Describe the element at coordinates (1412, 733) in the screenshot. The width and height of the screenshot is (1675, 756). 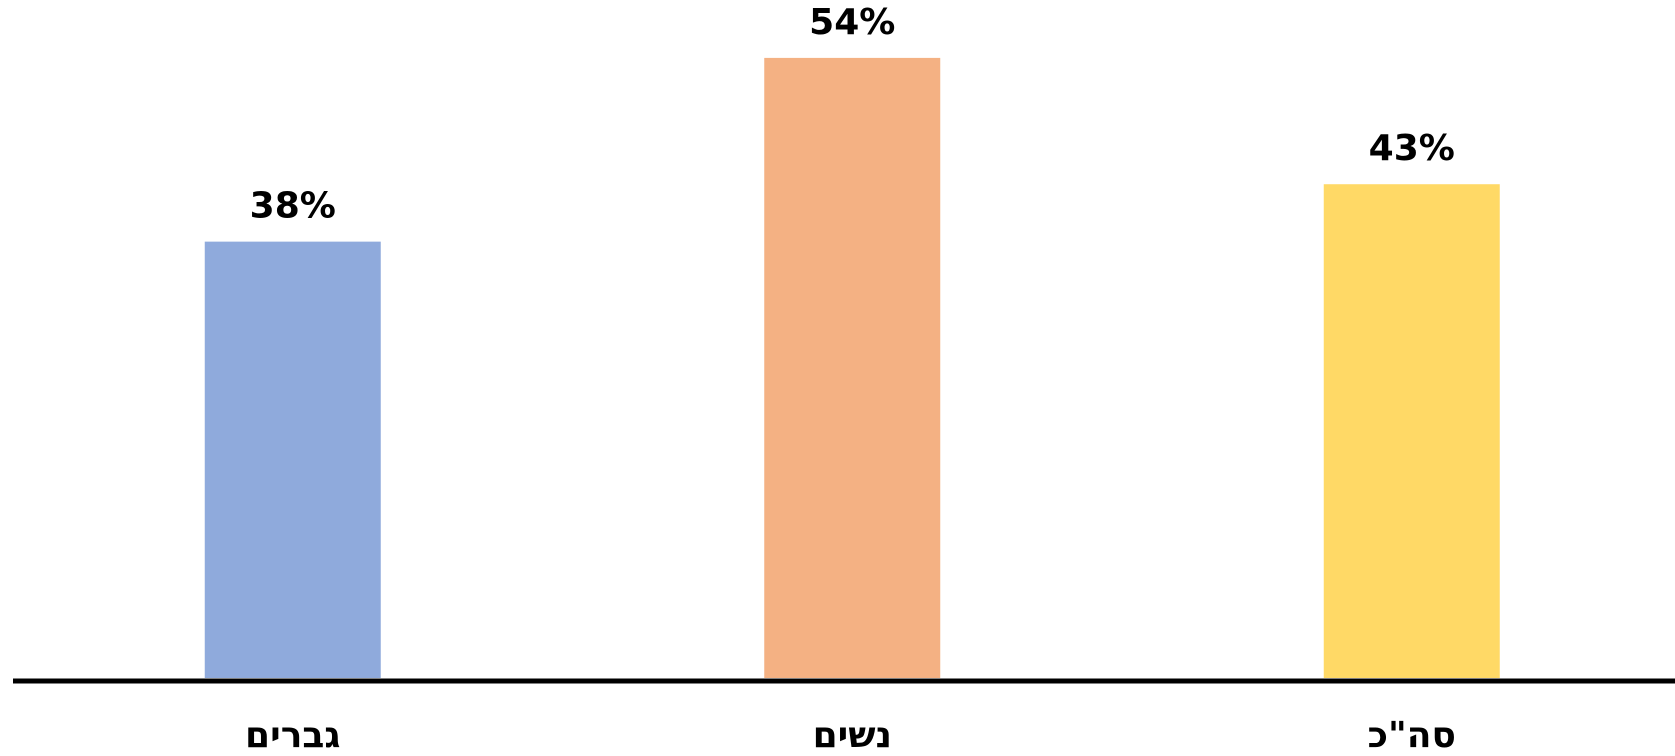
I see `x-tick-label: סה"כ` at that location.